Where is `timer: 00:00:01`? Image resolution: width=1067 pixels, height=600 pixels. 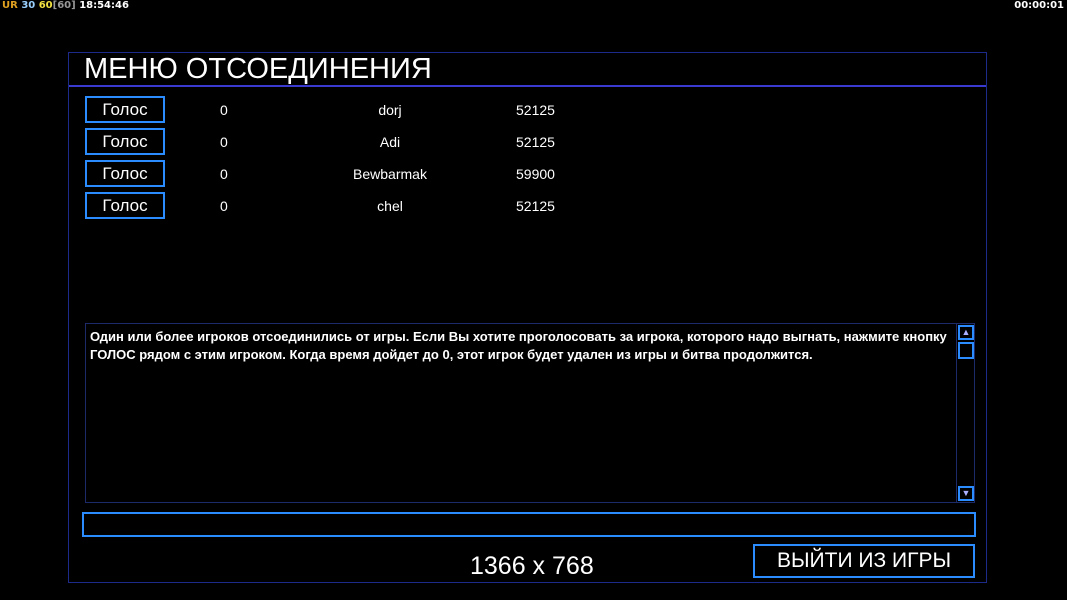 timer: 00:00:01 is located at coordinates (1039, 5).